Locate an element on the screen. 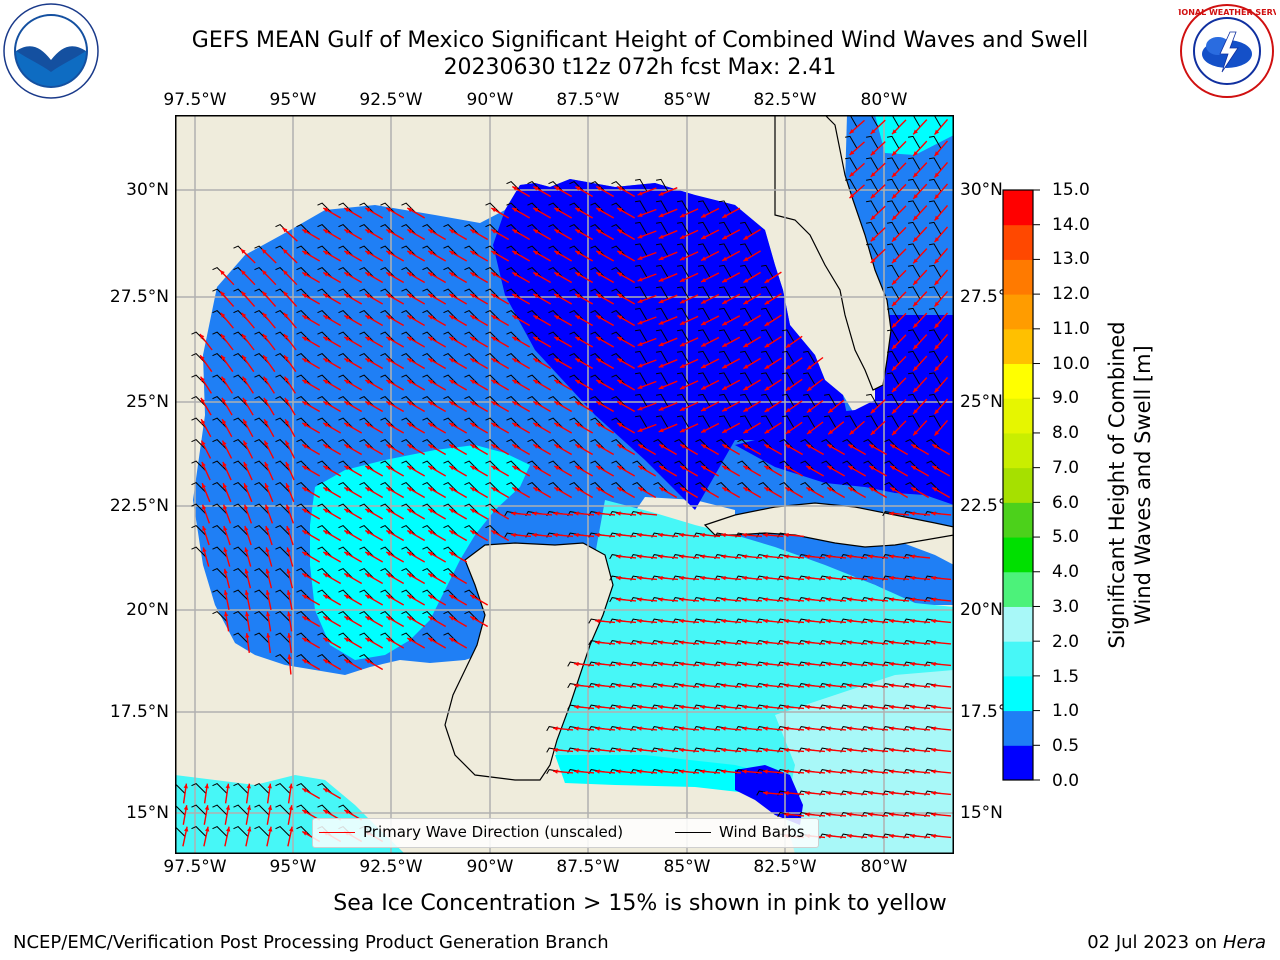  florida-peninsula is located at coordinates (833, 253).